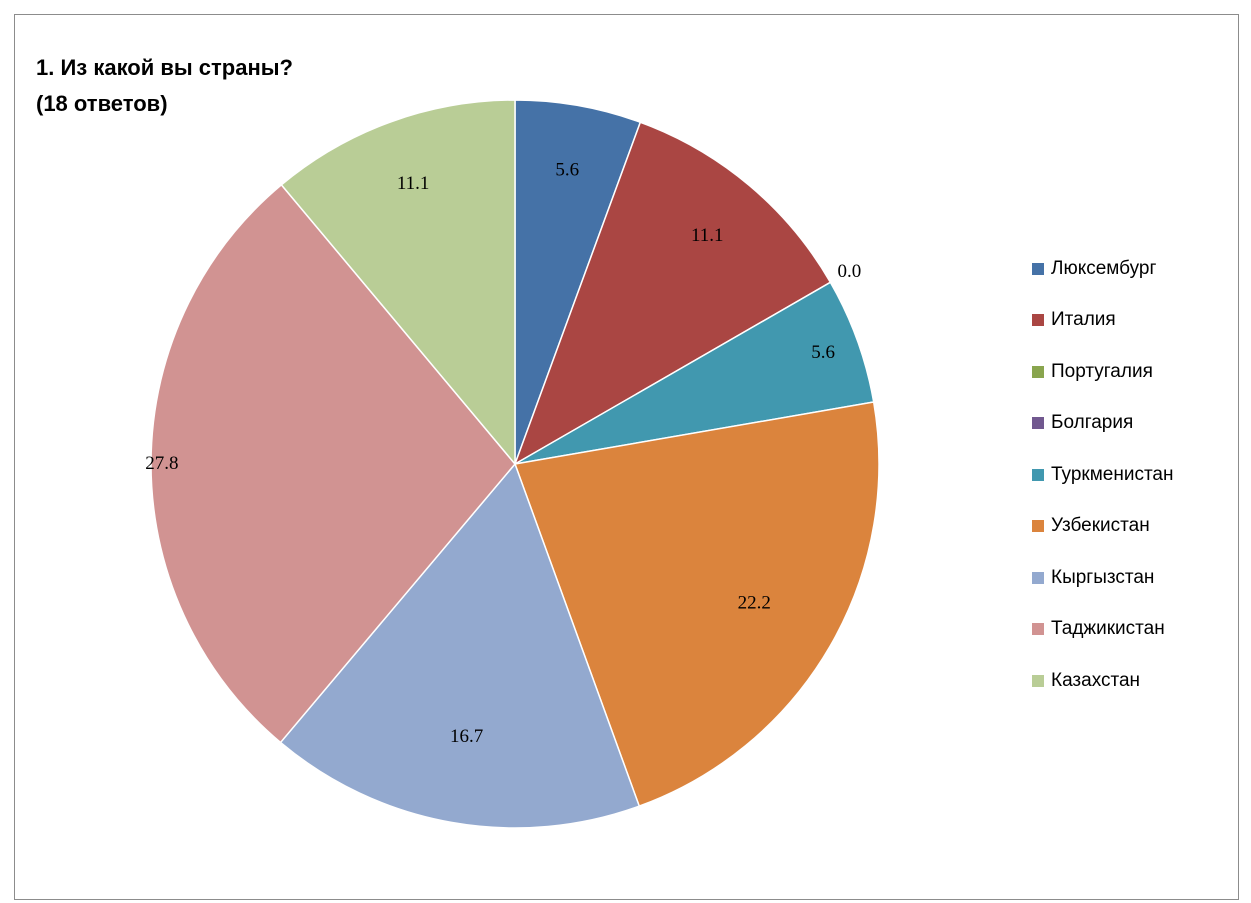 The image size is (1251, 903). Describe the element at coordinates (1108, 629) in the screenshot. I see `legend-label: Таджикистан` at that location.